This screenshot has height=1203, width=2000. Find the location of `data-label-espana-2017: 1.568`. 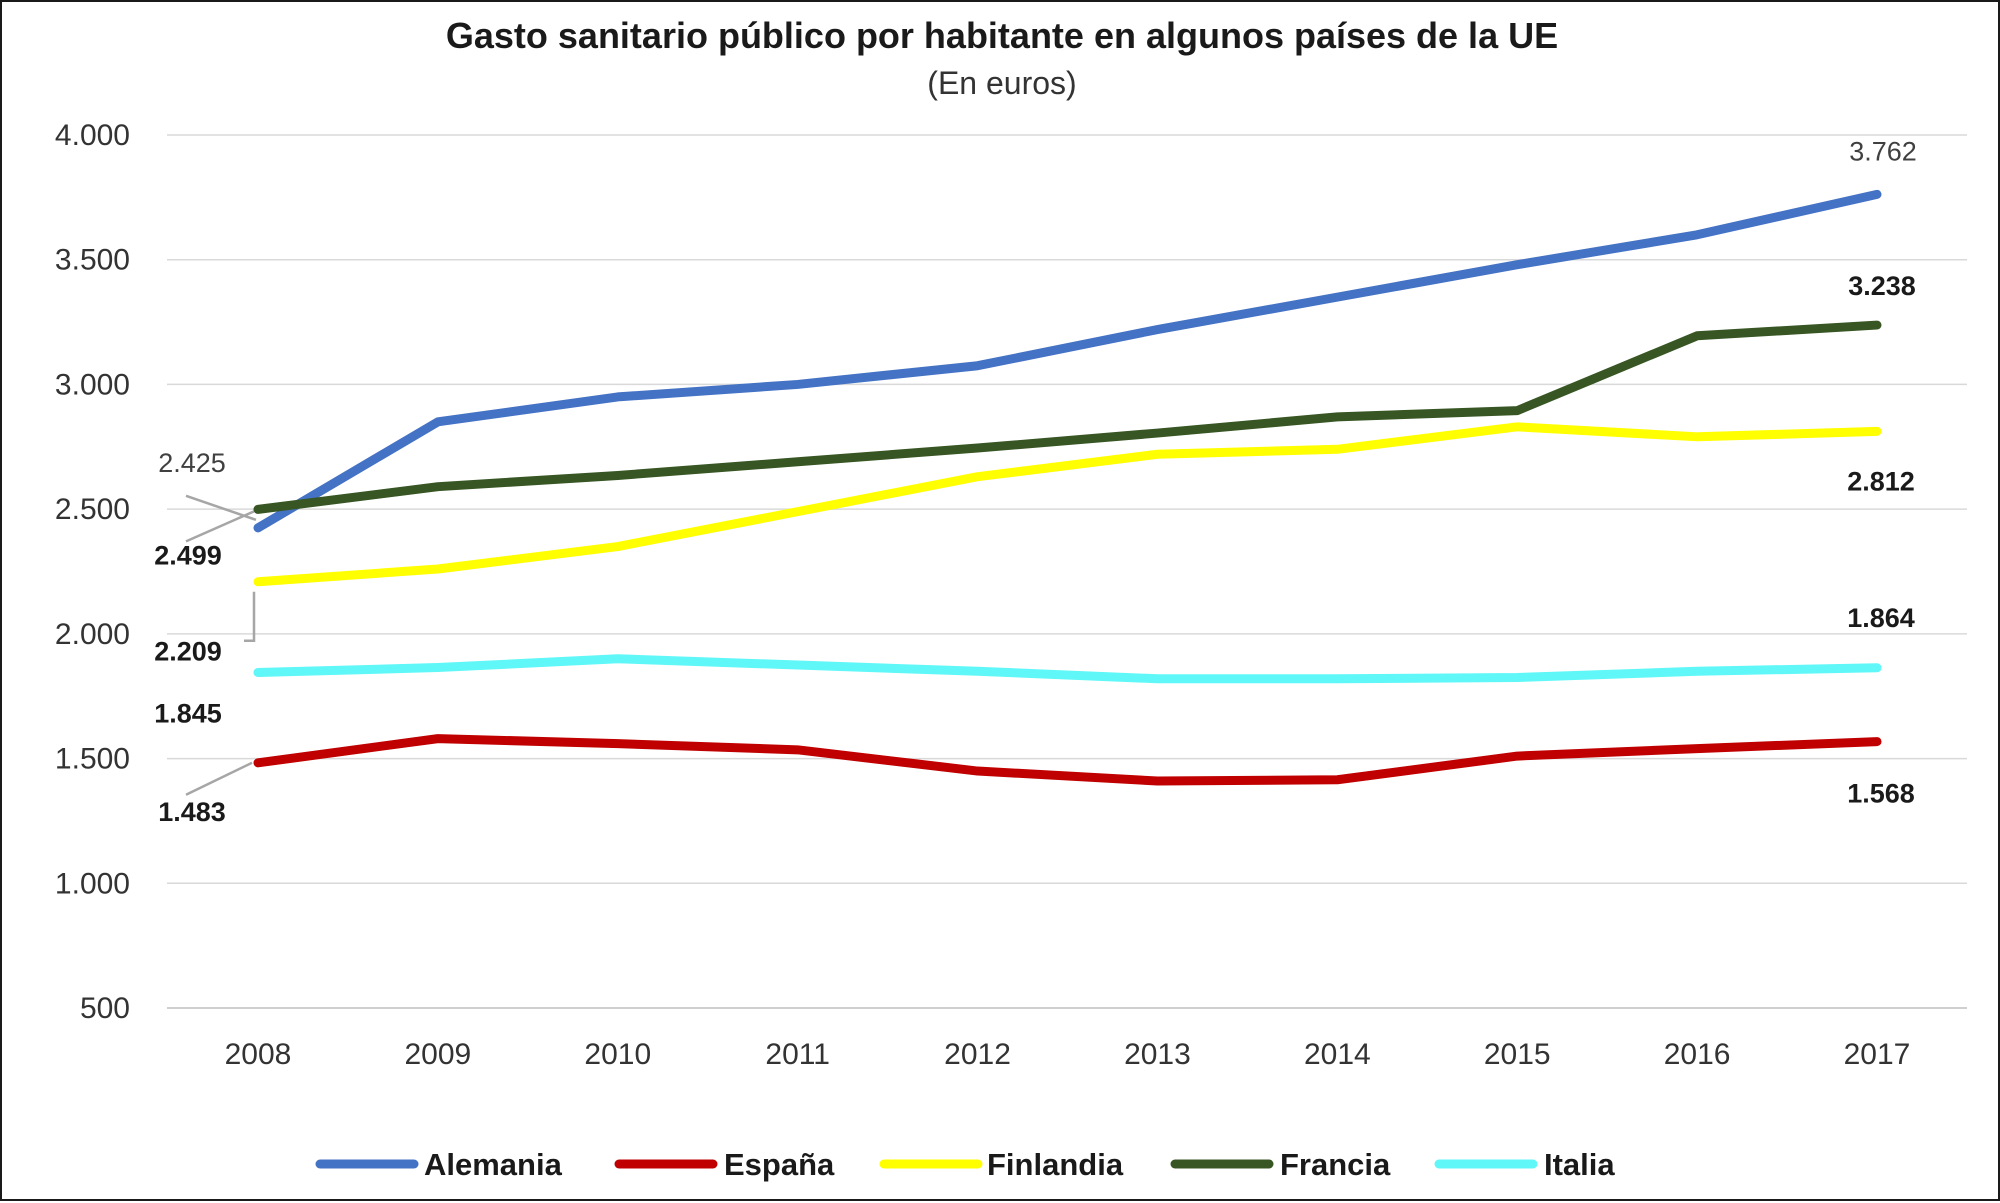

data-label-espana-2017: 1.568 is located at coordinates (1881, 794).